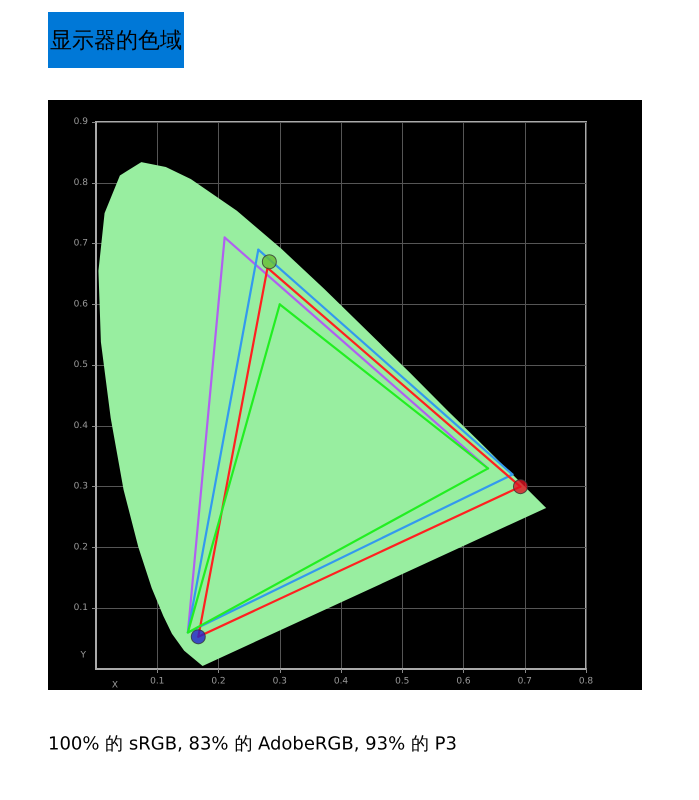  I want to click on x-tick-label: 0.1, so click(157, 681).